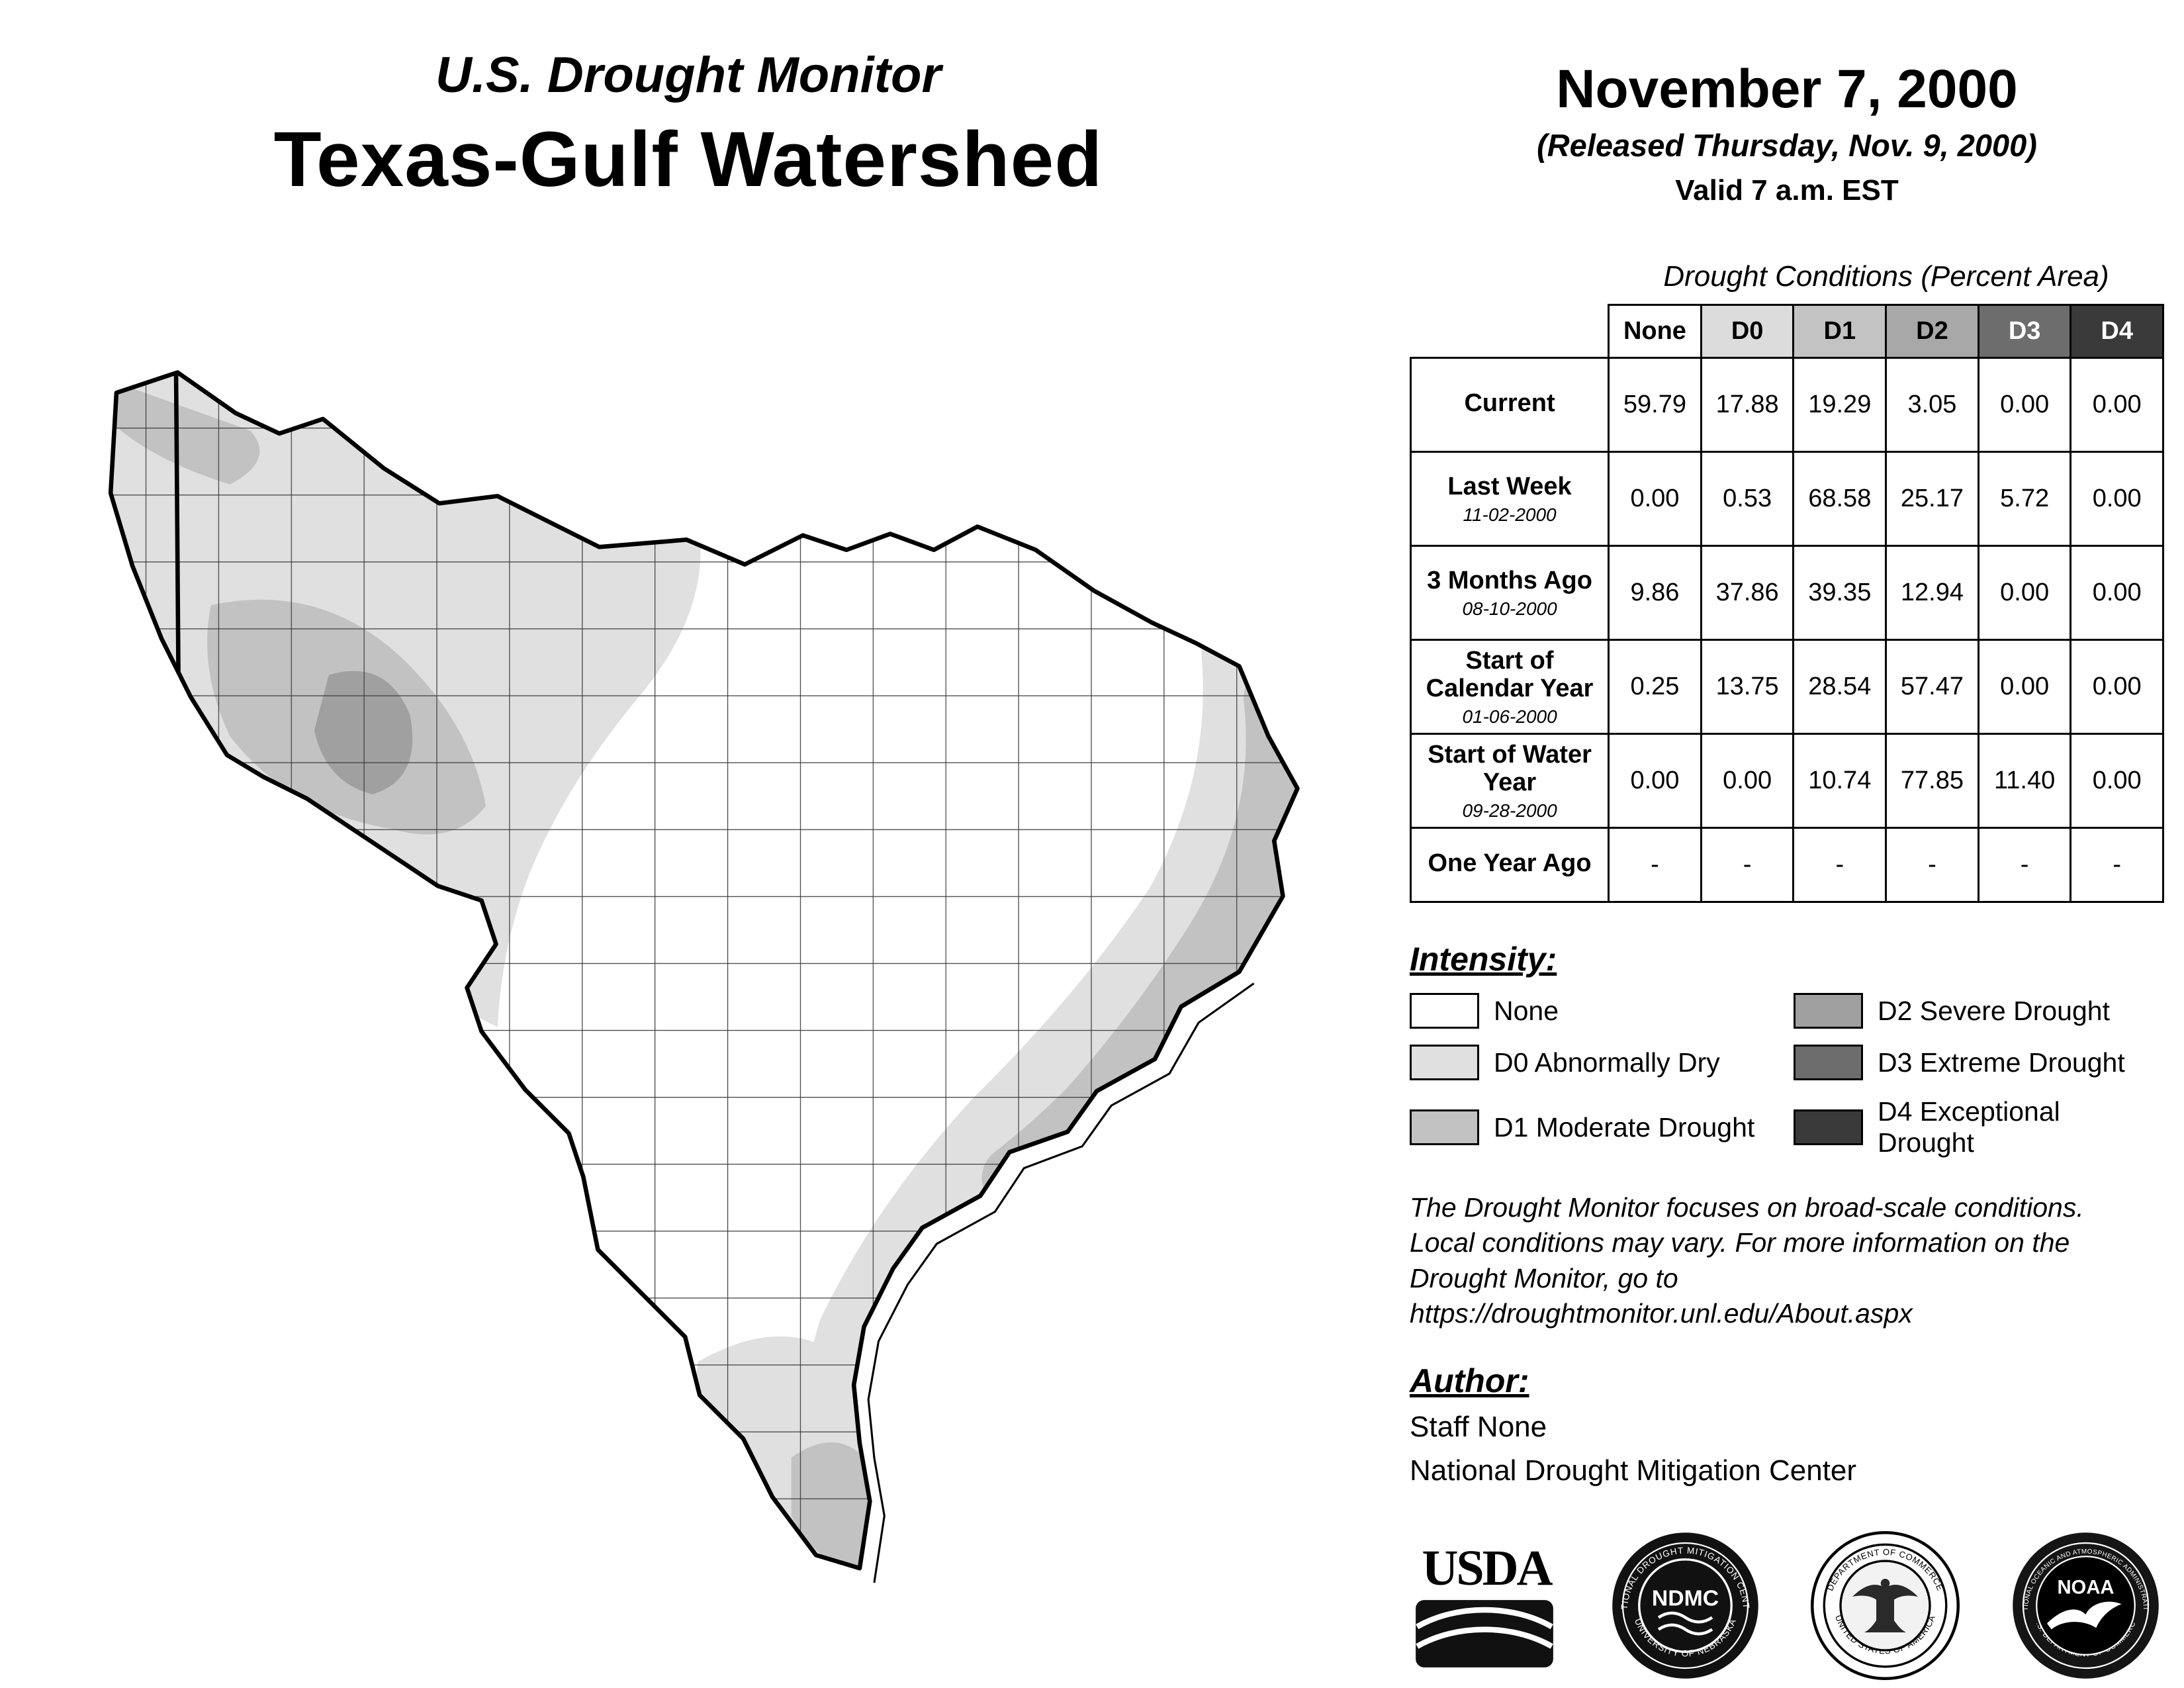  I want to click on table-header-row: None D0 D1 D2 D3 D4, so click(1787, 331).